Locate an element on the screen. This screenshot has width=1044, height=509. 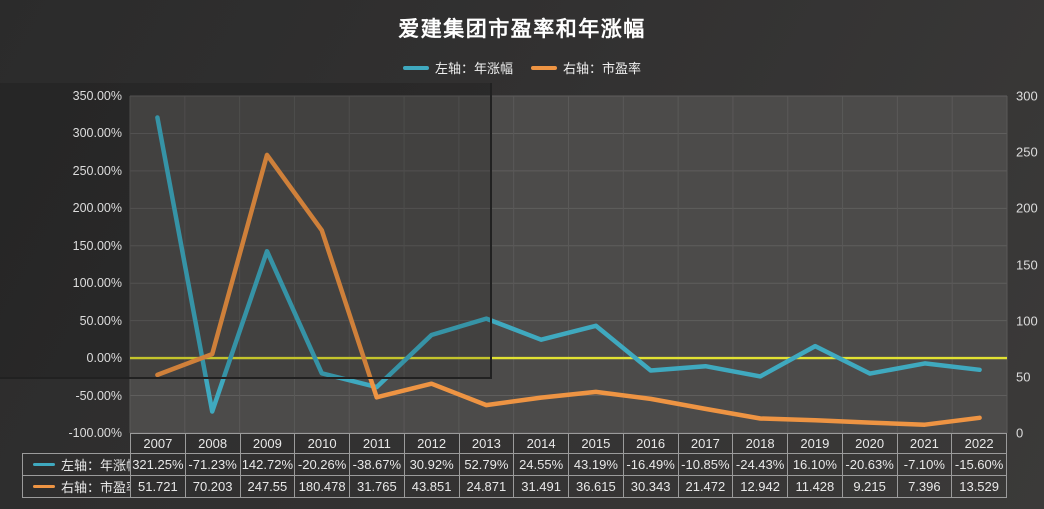
table-value-cell: 51.721 is located at coordinates (158, 486).